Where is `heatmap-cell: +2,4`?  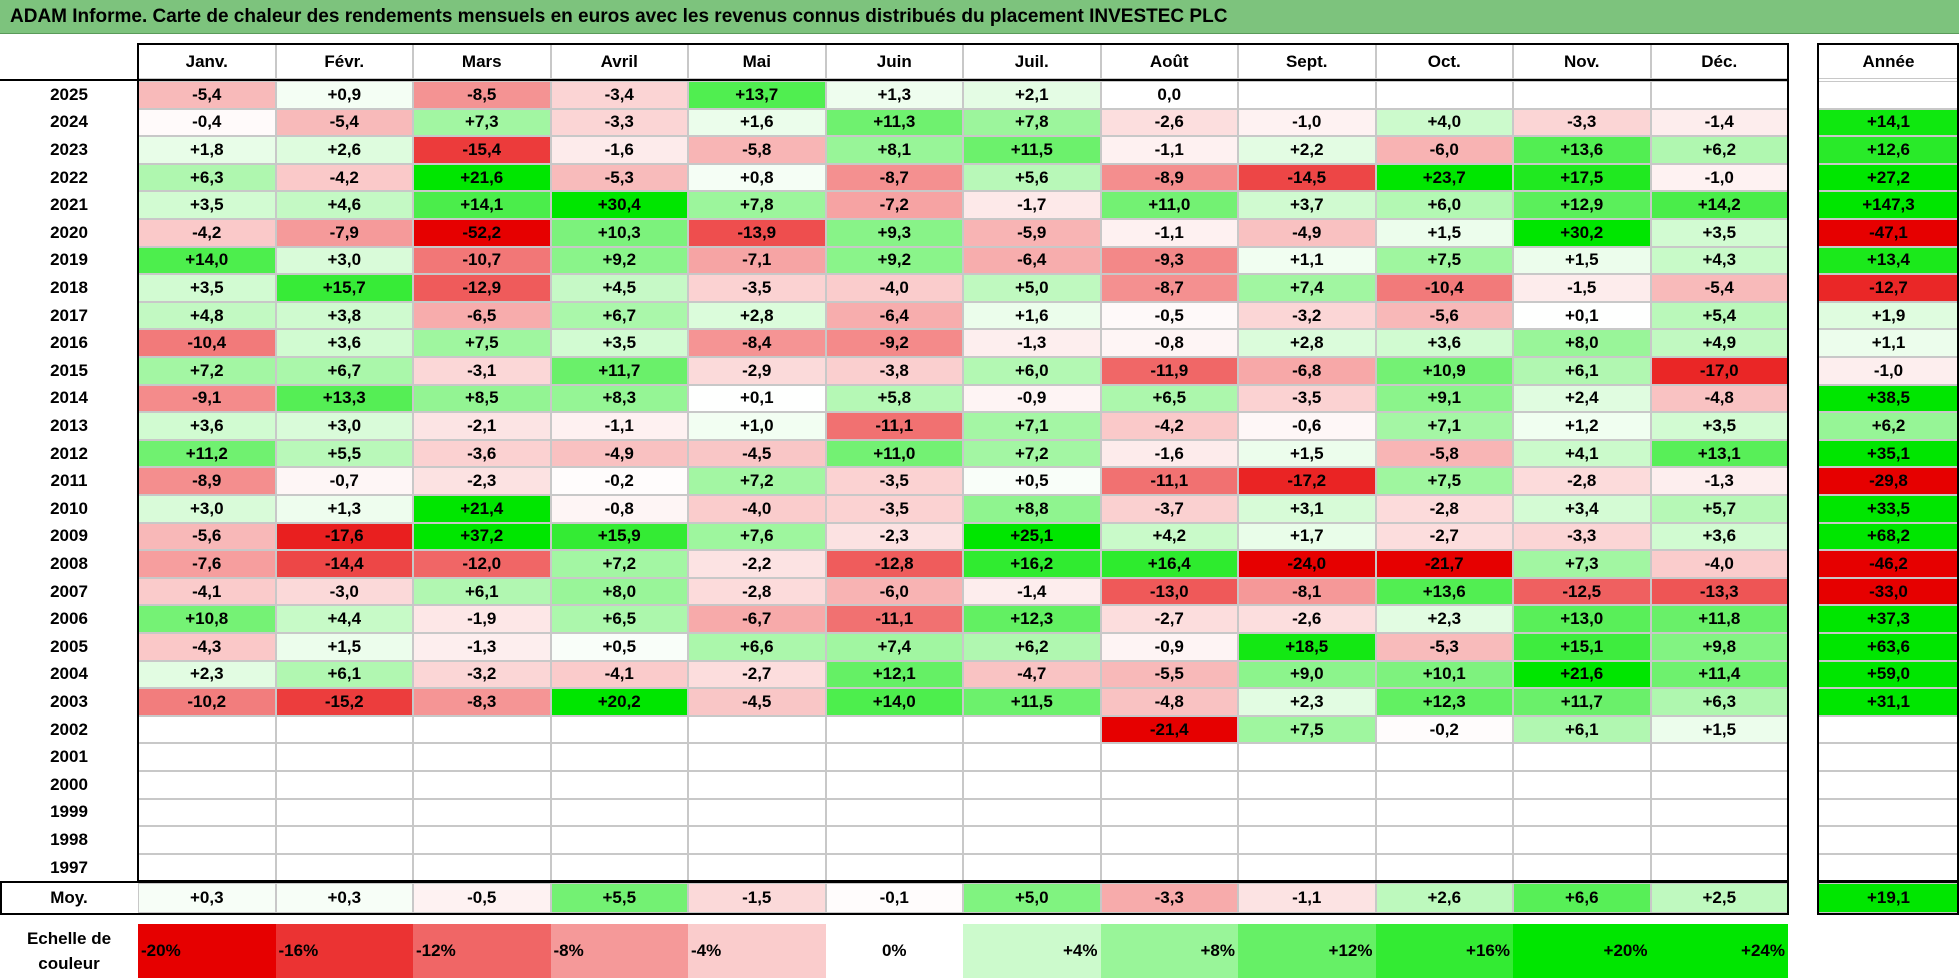
heatmap-cell: +2,4 is located at coordinates (1582, 398).